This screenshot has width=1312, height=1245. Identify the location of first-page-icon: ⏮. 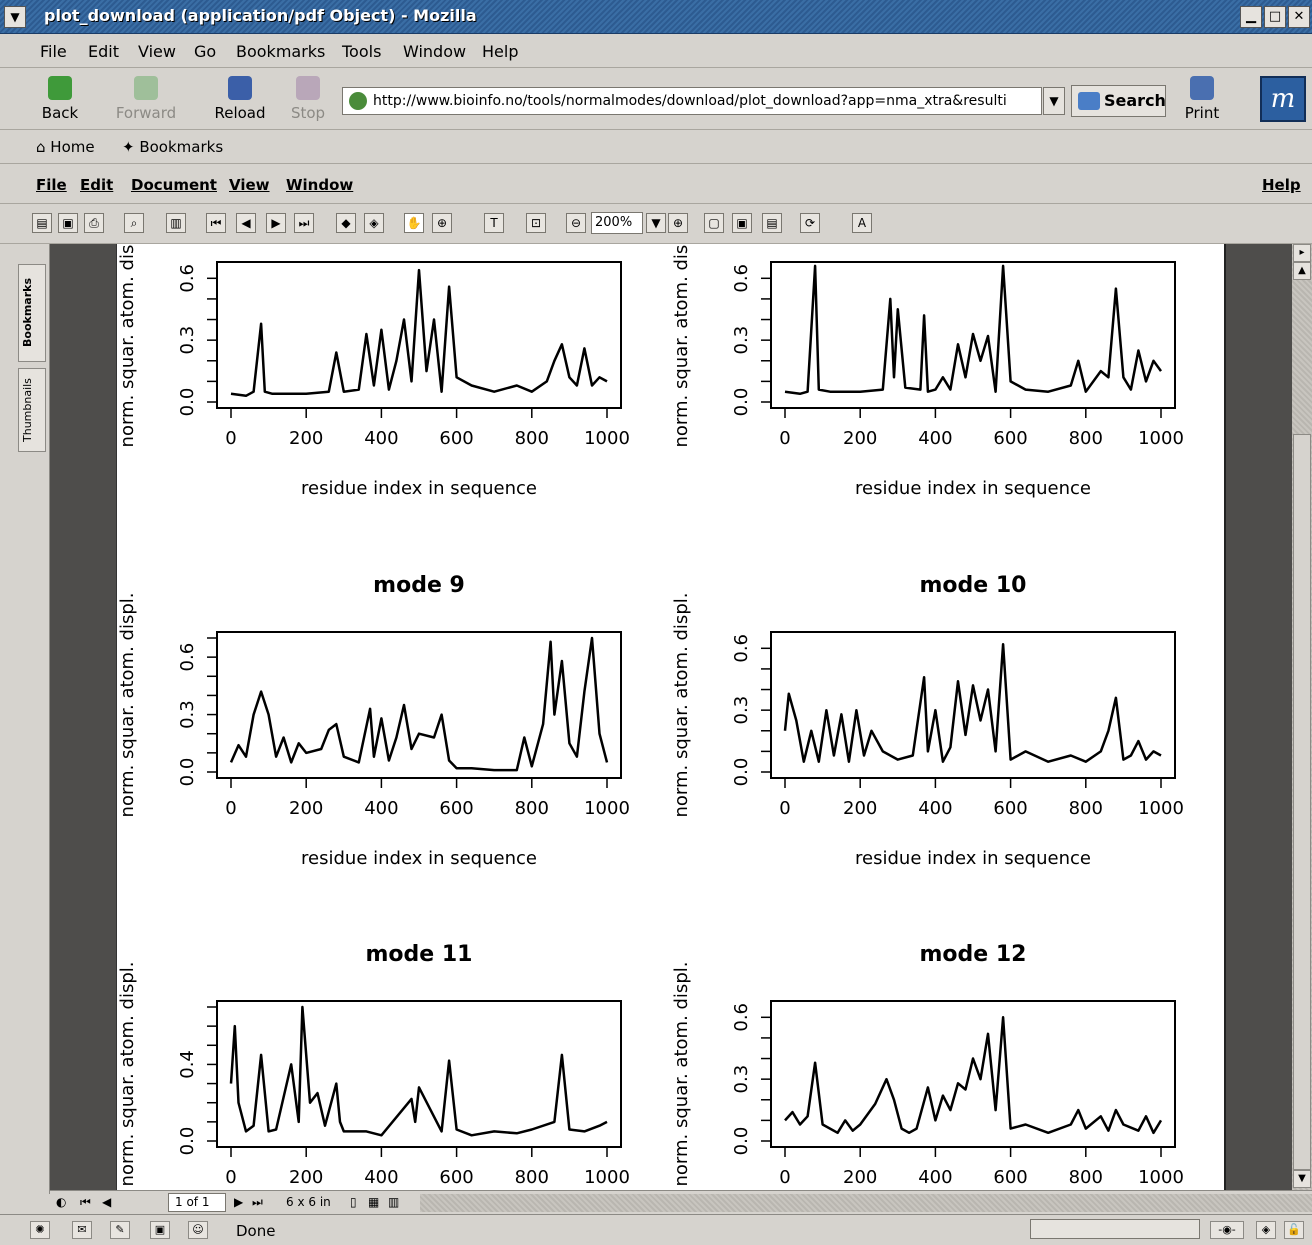
(216, 223).